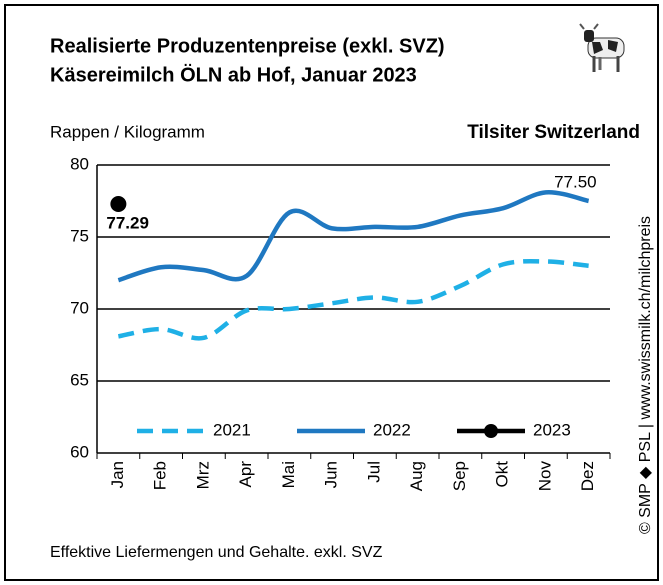 The width and height of the screenshot is (663, 585). Describe the element at coordinates (288, 474) in the screenshot. I see `x-tick-label: Mai` at that location.